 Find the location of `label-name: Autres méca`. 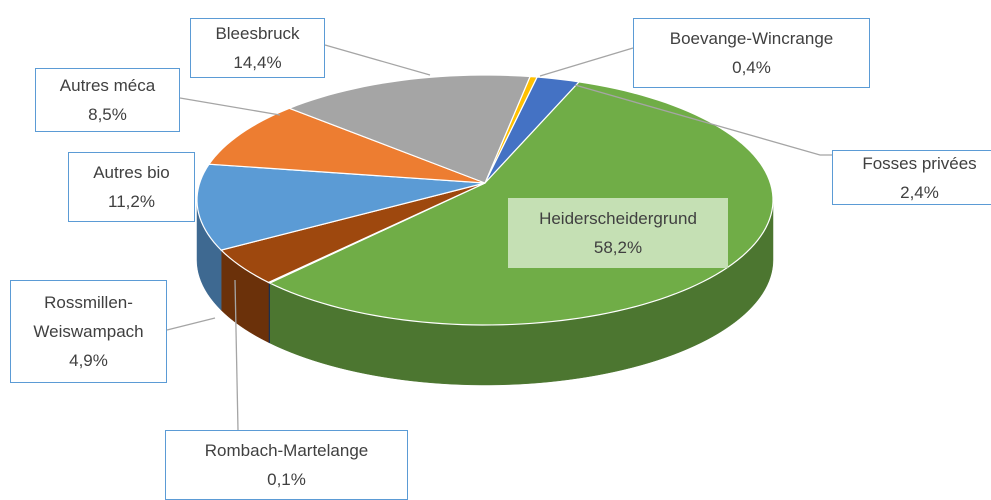

label-name: Autres méca is located at coordinates (107, 85).